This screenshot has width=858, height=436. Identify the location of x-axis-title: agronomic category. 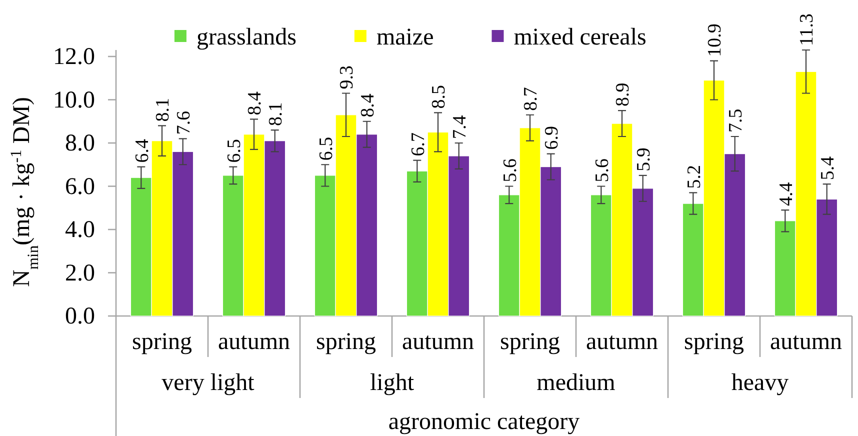
(484, 422).